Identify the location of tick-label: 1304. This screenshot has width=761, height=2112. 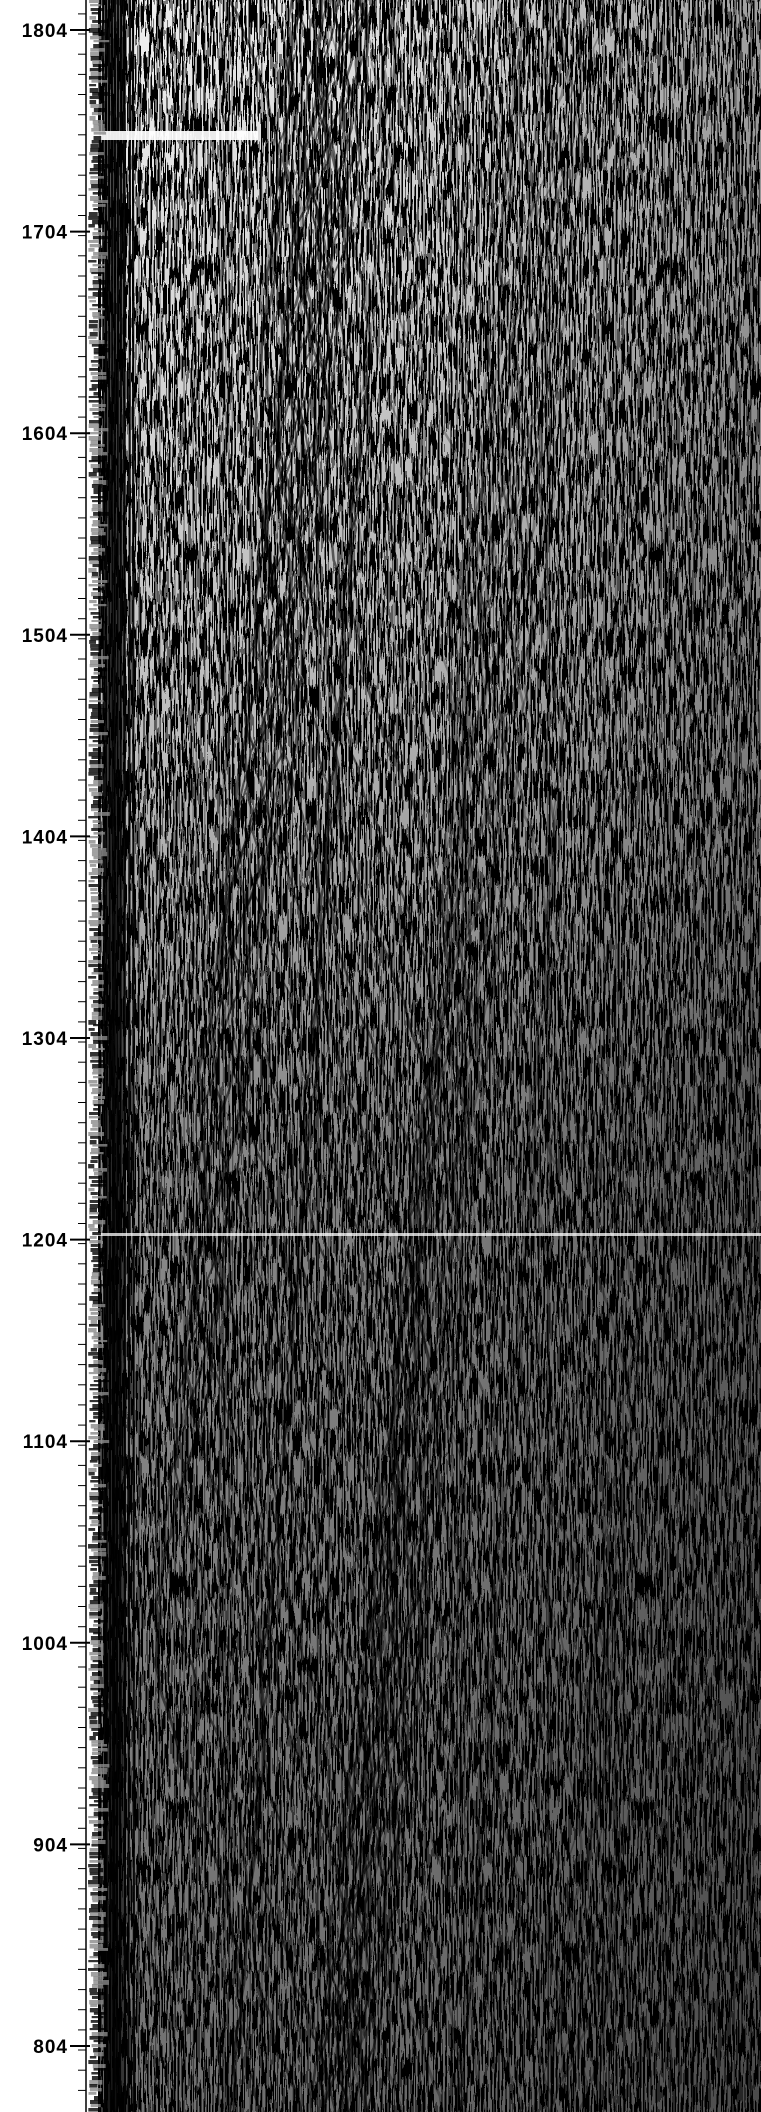
(45, 1039).